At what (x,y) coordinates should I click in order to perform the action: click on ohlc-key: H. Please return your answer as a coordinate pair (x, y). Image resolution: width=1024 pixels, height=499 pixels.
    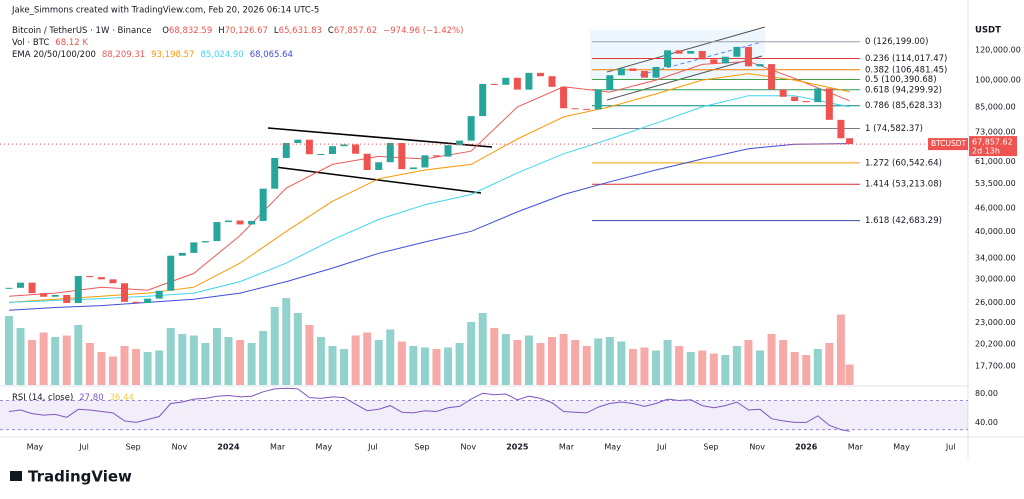
    Looking at the image, I should click on (221, 31).